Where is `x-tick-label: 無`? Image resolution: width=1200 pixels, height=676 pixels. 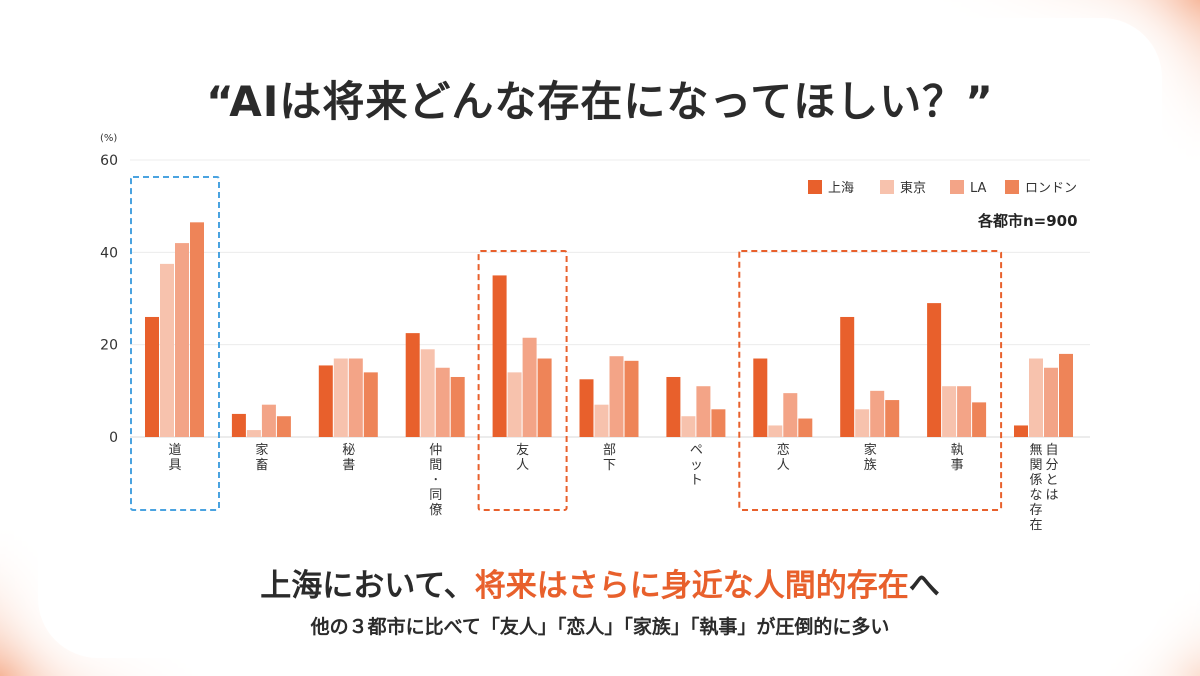
x-tick-label: 無 is located at coordinates (1035, 450).